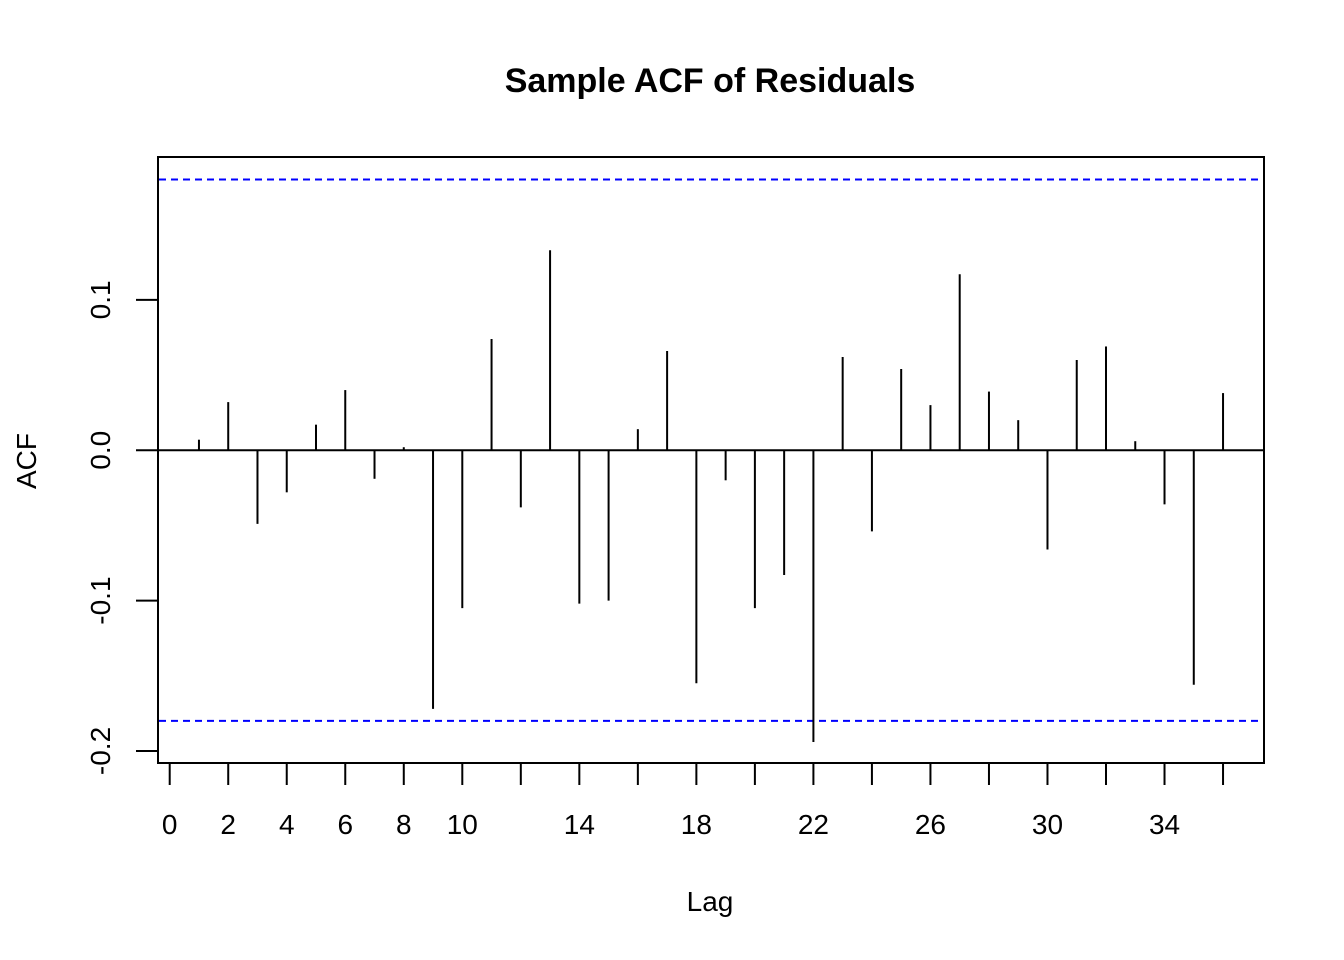  What do you see at coordinates (26, 461) in the screenshot?
I see `y-axis-label: ACF` at bounding box center [26, 461].